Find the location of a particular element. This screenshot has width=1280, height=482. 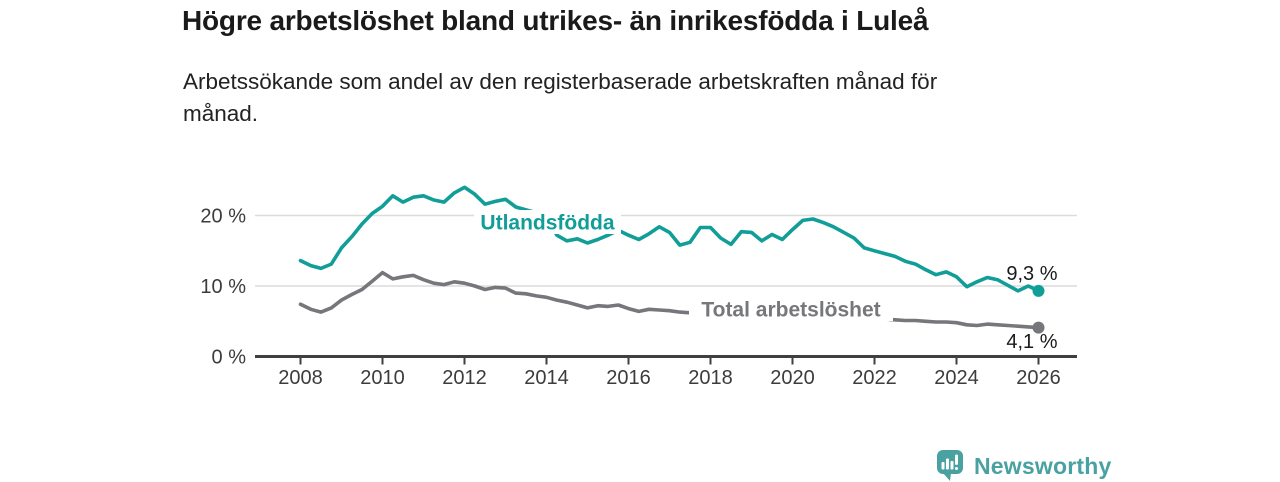

series-label-mask-utlandsfodda is located at coordinates (547, 222).